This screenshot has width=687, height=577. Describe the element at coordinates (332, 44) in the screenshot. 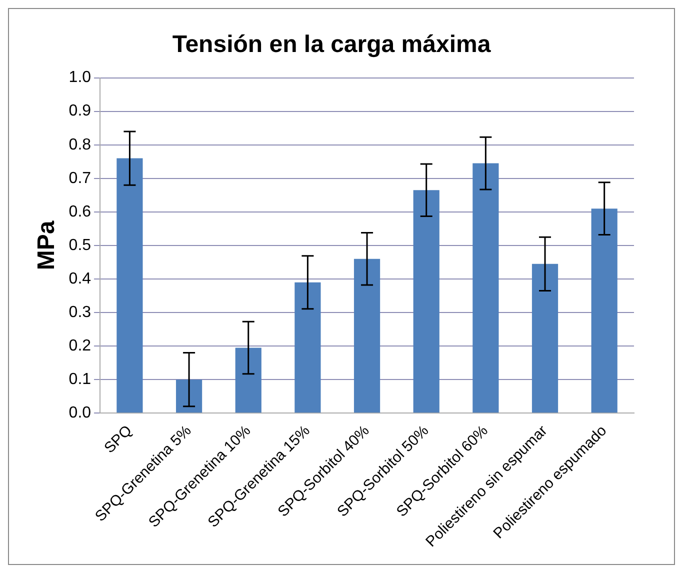

I see `chart-title: Tensión en la carga máxima` at that location.